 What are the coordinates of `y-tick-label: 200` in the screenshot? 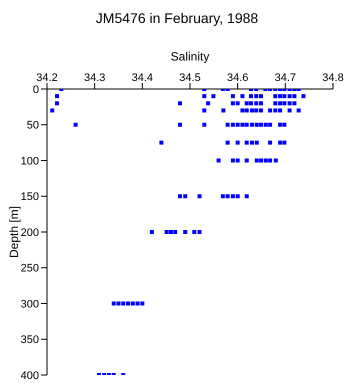 It's located at (29, 232).